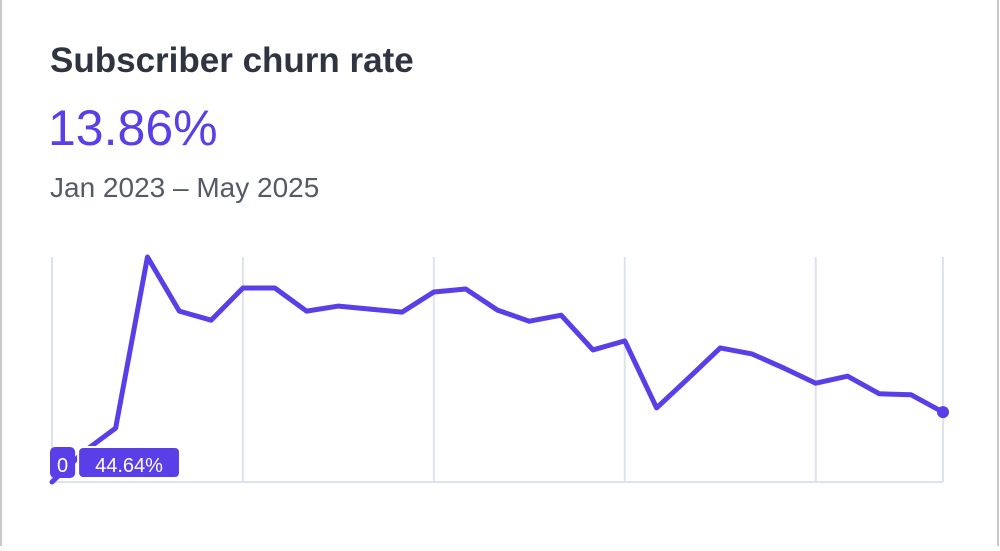 The width and height of the screenshot is (1000, 551). What do you see at coordinates (62, 466) in the screenshot?
I see `value-badge-label: 0` at bounding box center [62, 466].